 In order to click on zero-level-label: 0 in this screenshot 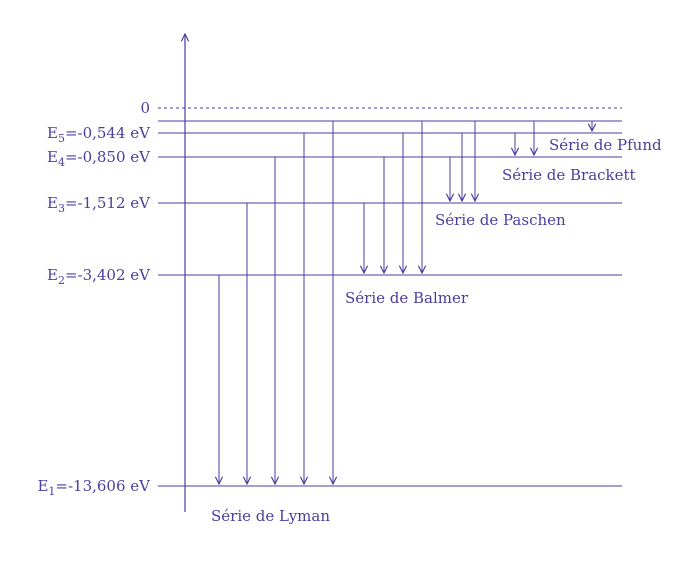, I will do `click(145, 108)`.